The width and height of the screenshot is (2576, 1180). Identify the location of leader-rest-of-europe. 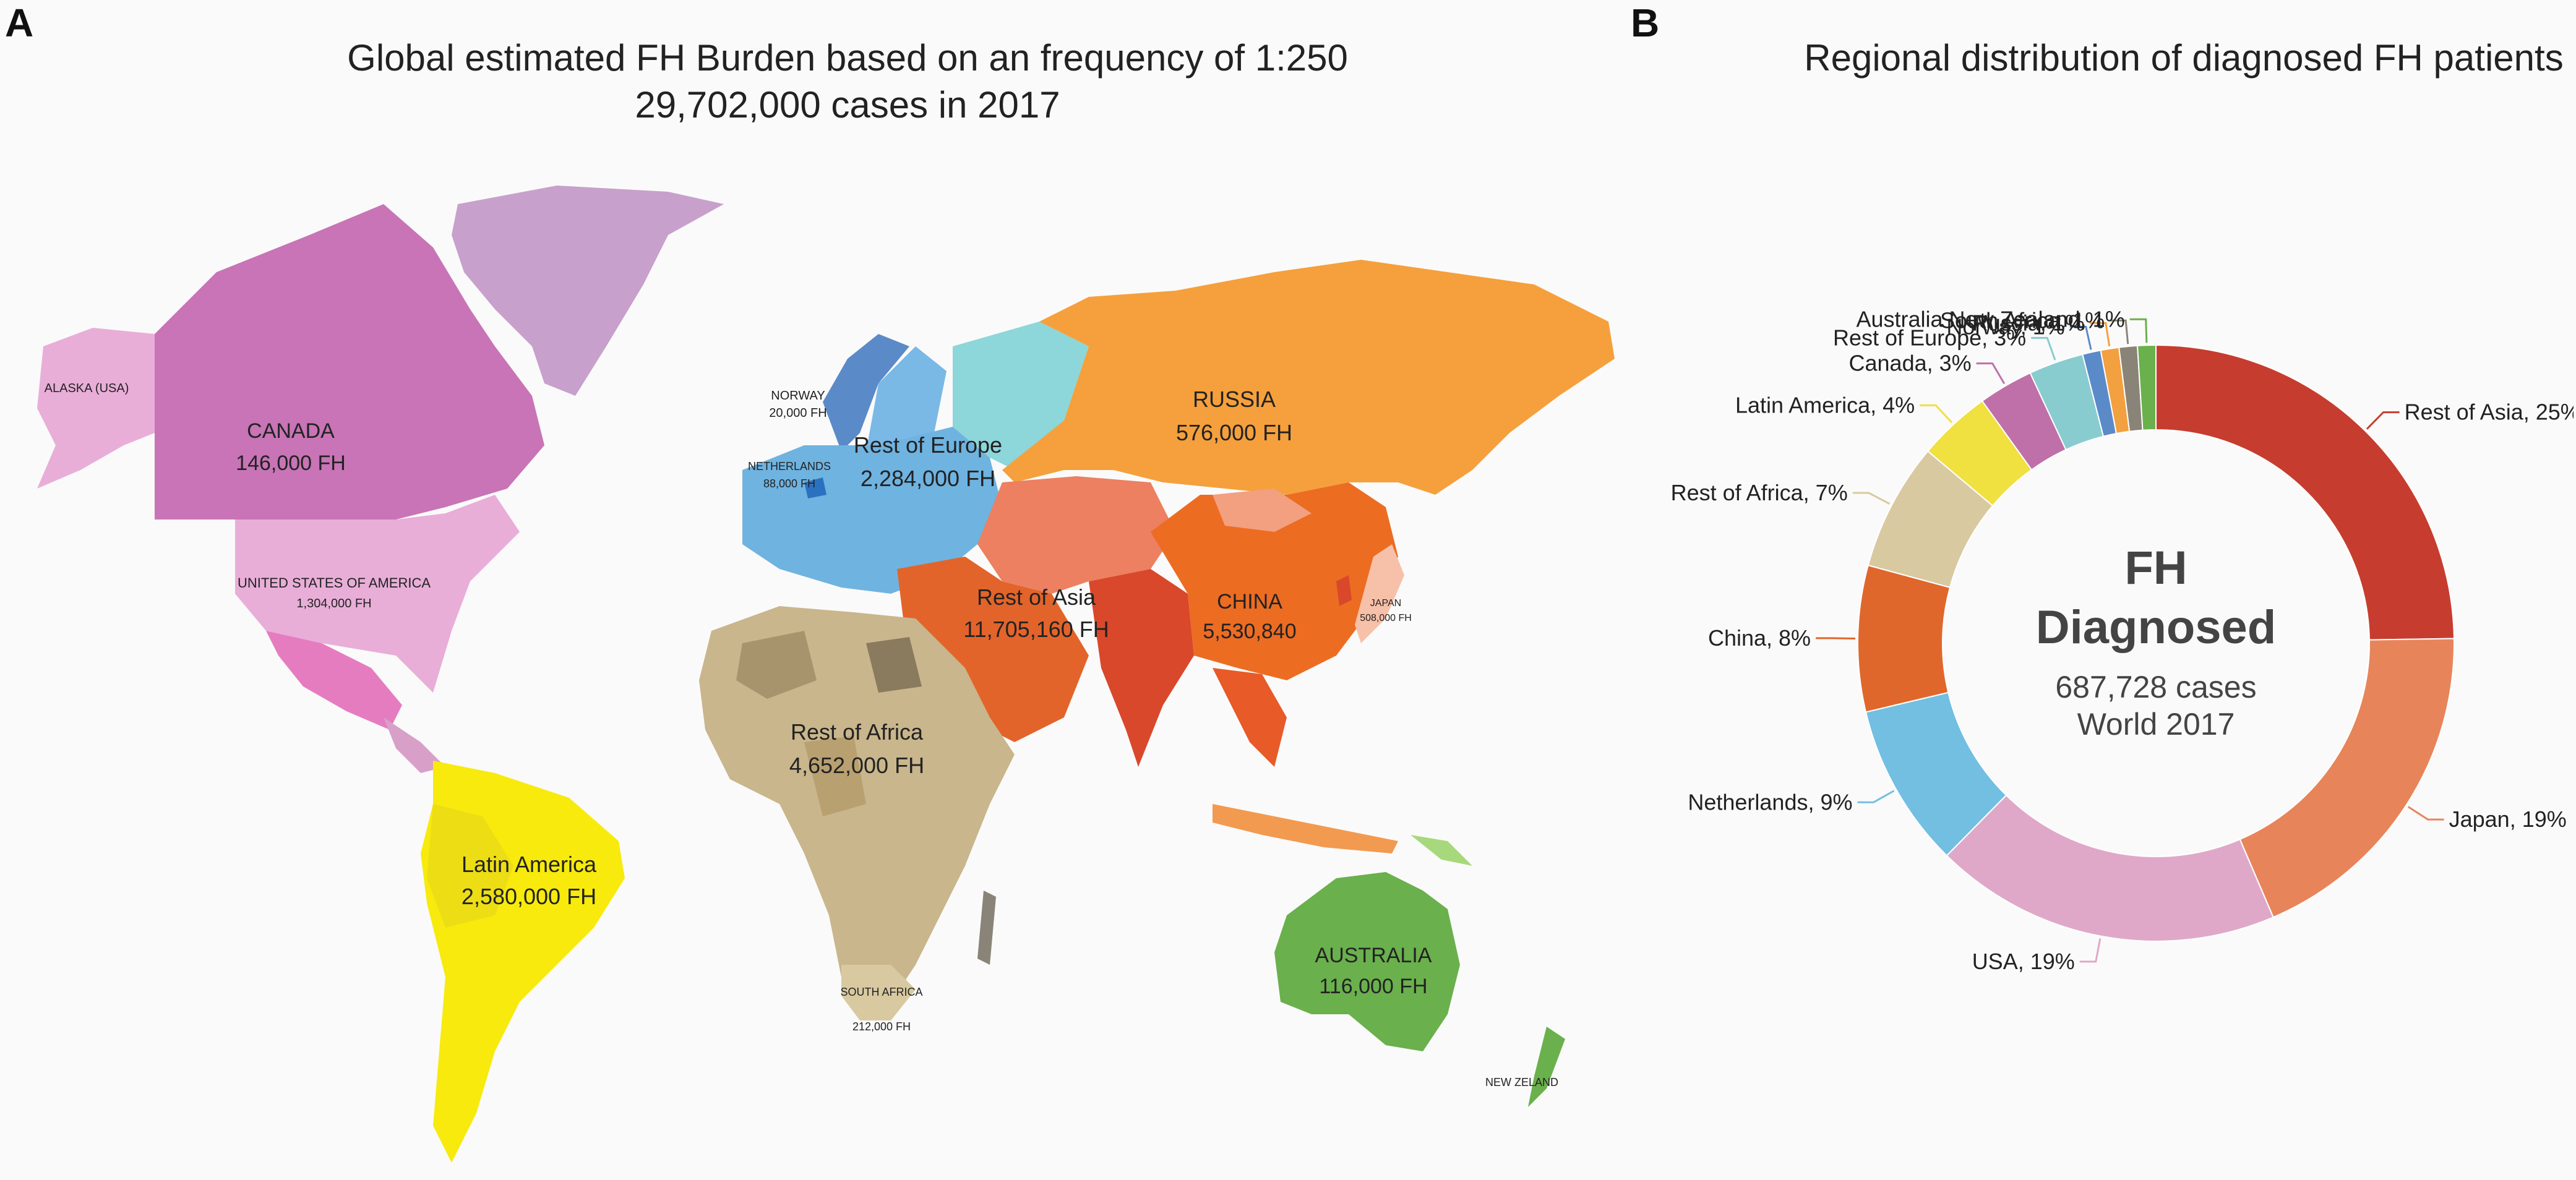
(2043, 348).